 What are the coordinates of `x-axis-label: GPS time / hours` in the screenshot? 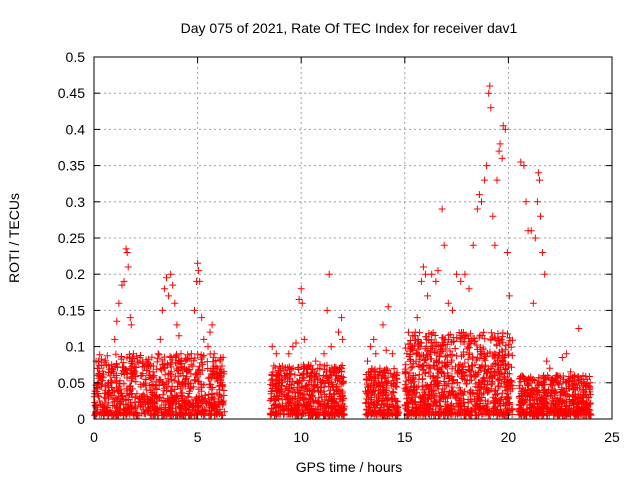 It's located at (349, 467).